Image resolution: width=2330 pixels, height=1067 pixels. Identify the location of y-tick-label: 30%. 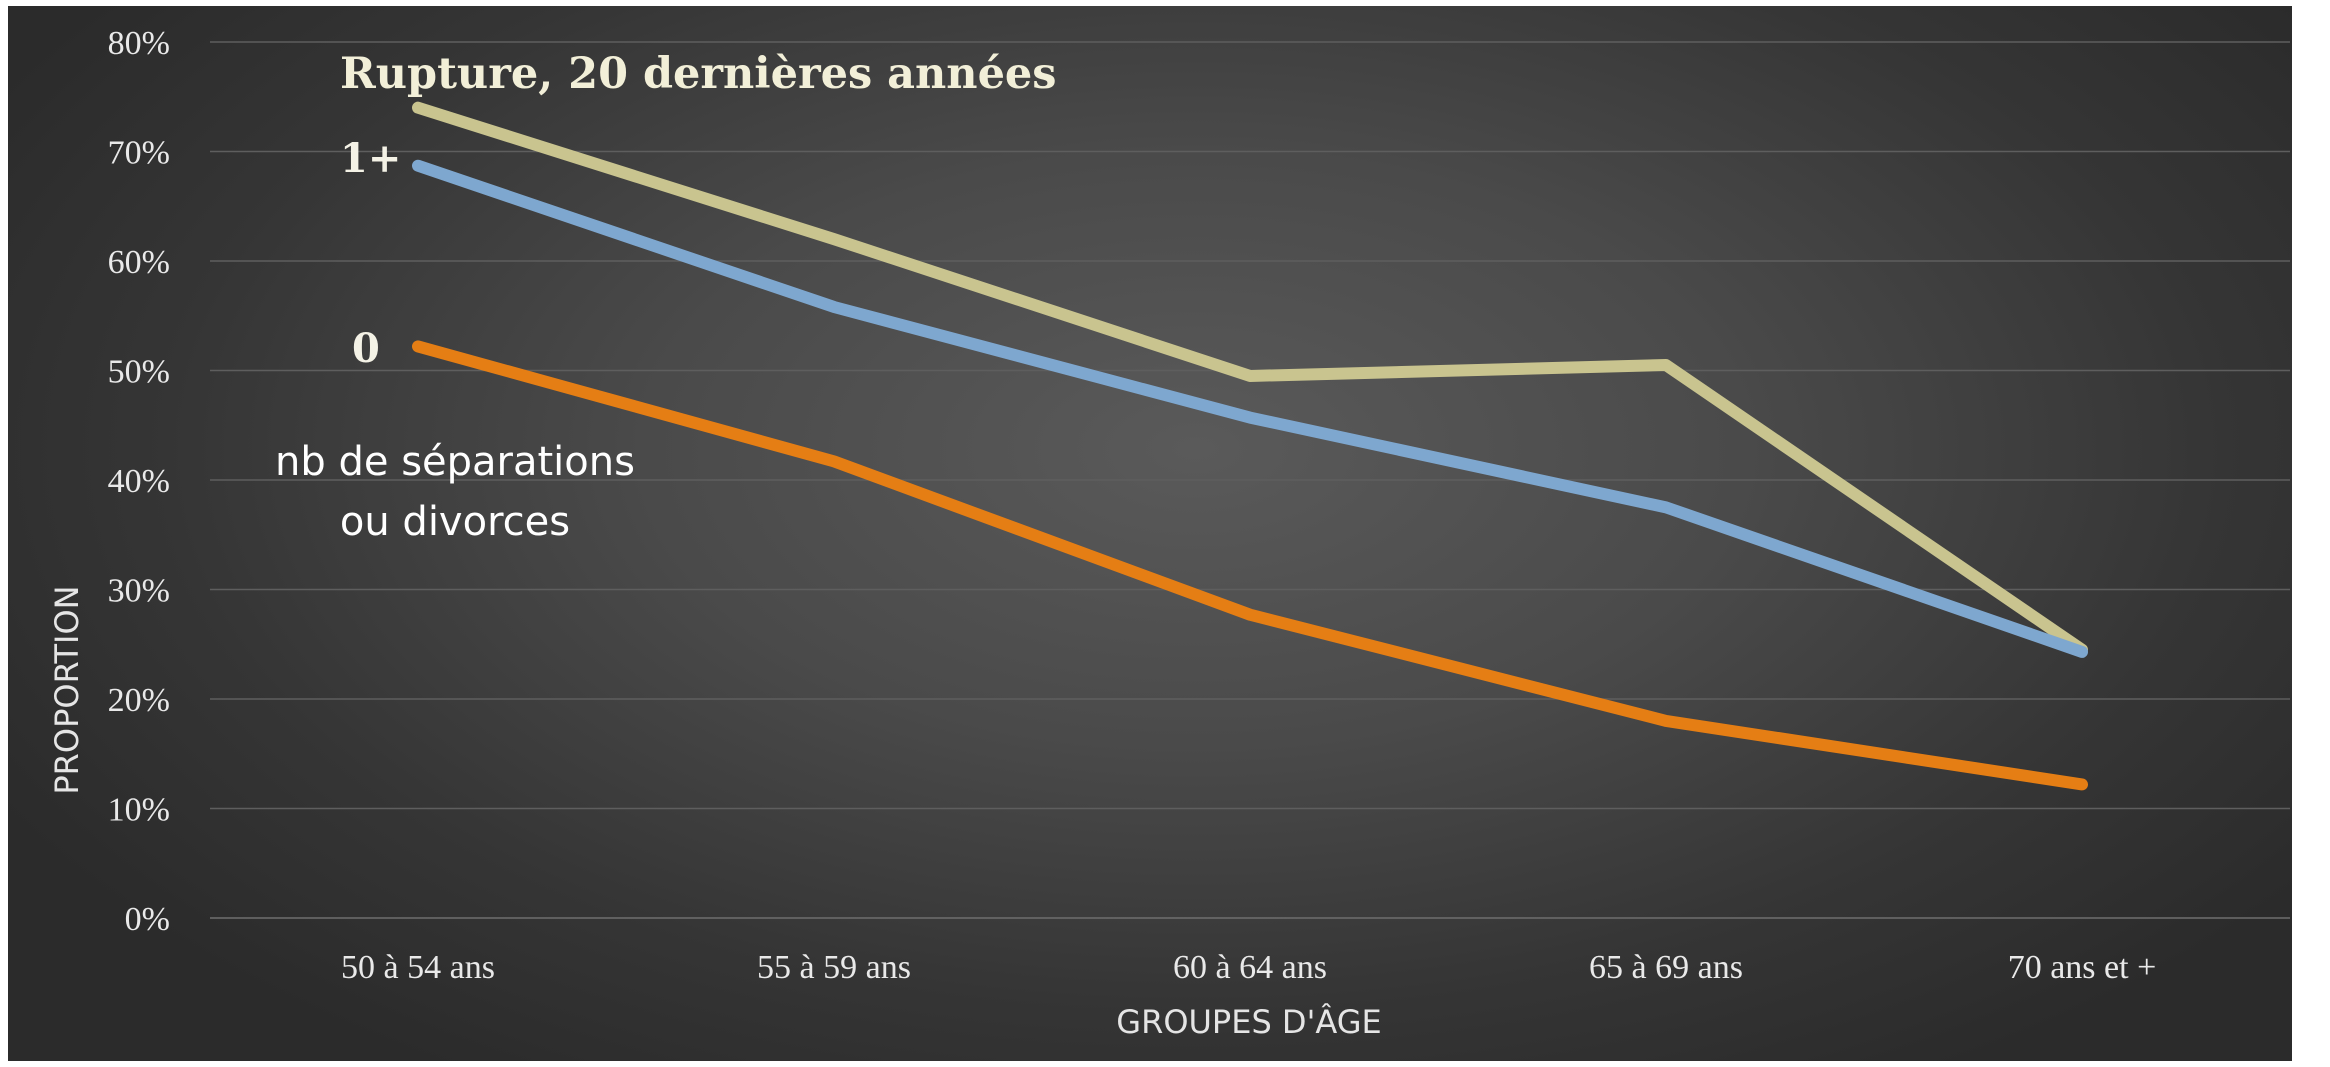
(139, 591).